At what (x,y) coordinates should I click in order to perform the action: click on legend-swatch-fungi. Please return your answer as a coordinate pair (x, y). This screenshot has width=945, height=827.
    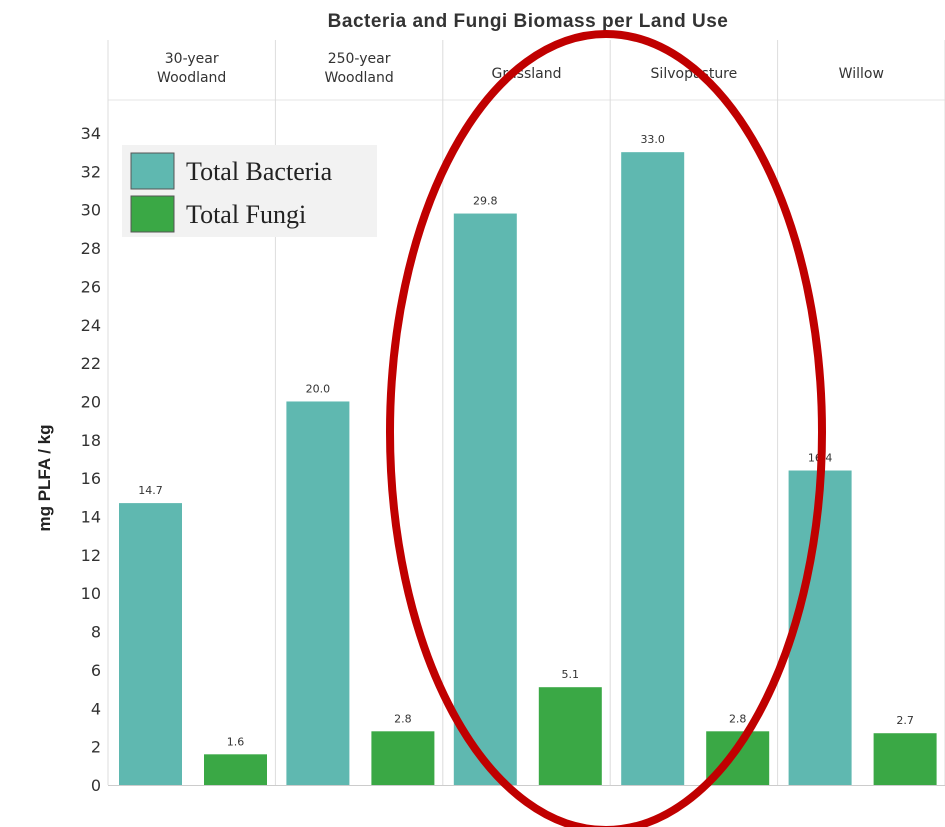
    Looking at the image, I should click on (152, 214).